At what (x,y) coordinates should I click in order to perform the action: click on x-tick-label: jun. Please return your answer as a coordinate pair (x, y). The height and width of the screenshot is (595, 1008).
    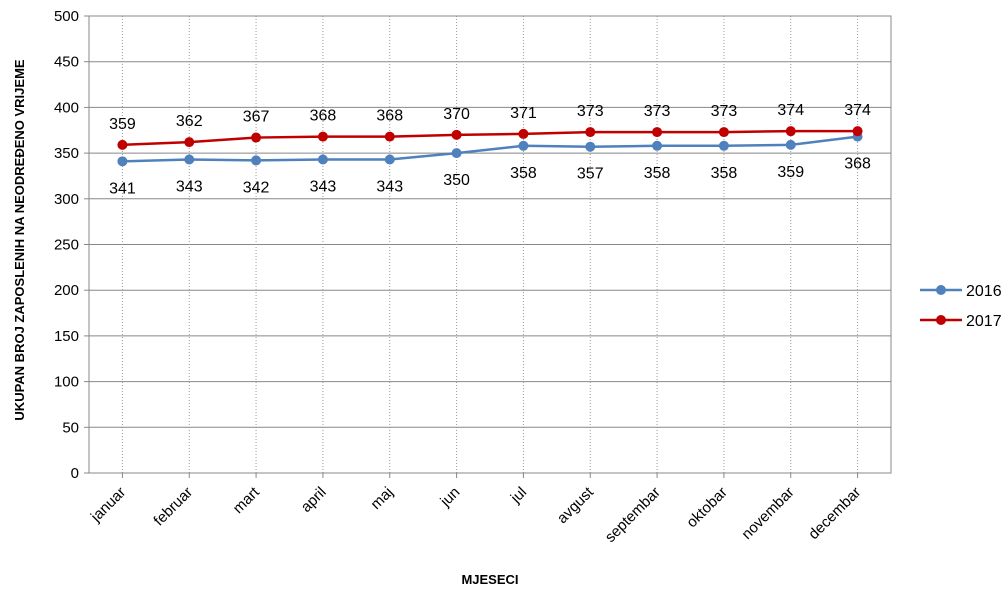
    Looking at the image, I should click on (450, 497).